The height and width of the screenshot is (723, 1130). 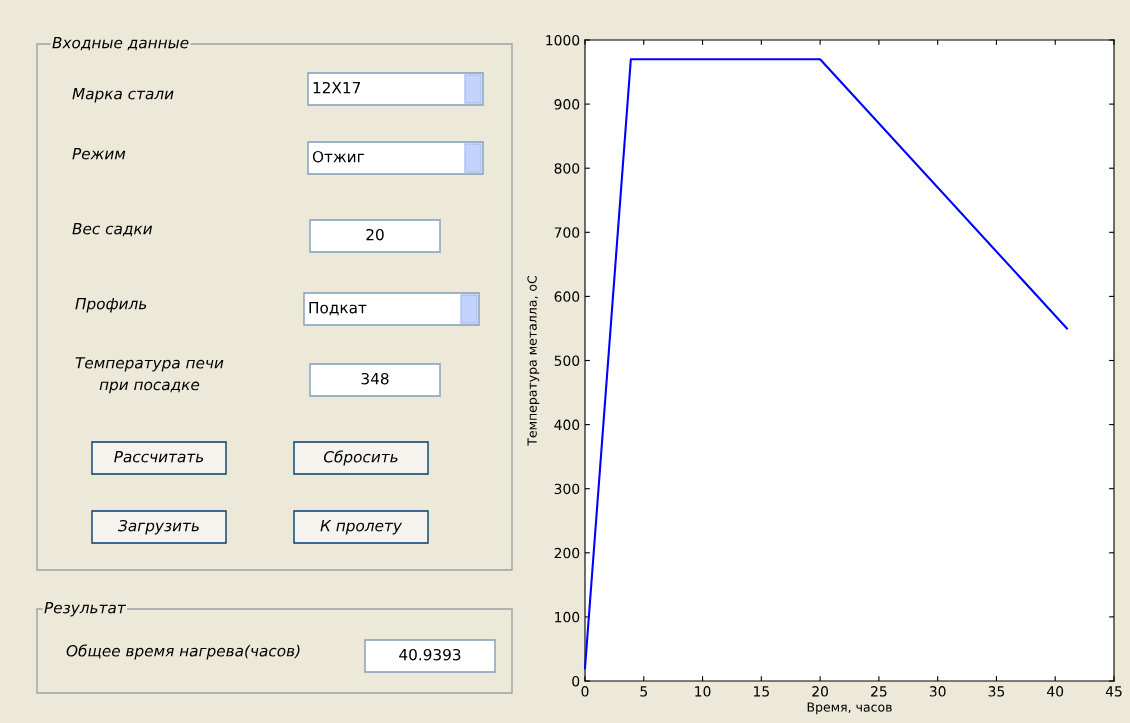 I want to click on x-tick-label: 5, so click(x=643, y=691).